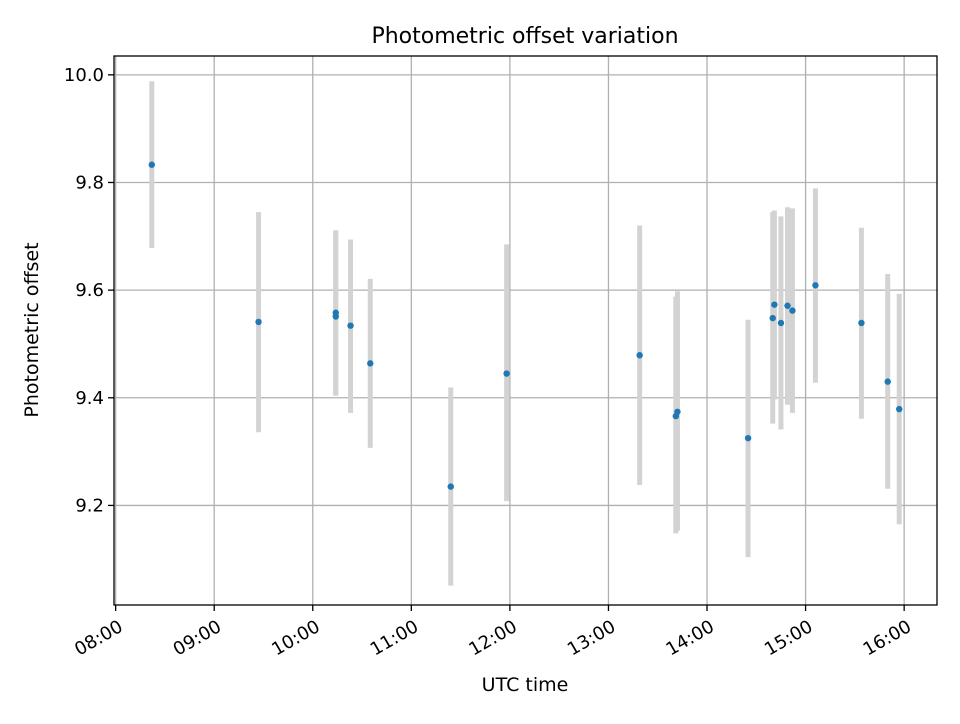 This screenshot has width=960, height=724. Describe the element at coordinates (524, 36) in the screenshot. I see `chart-title: Photometric offset variation` at that location.